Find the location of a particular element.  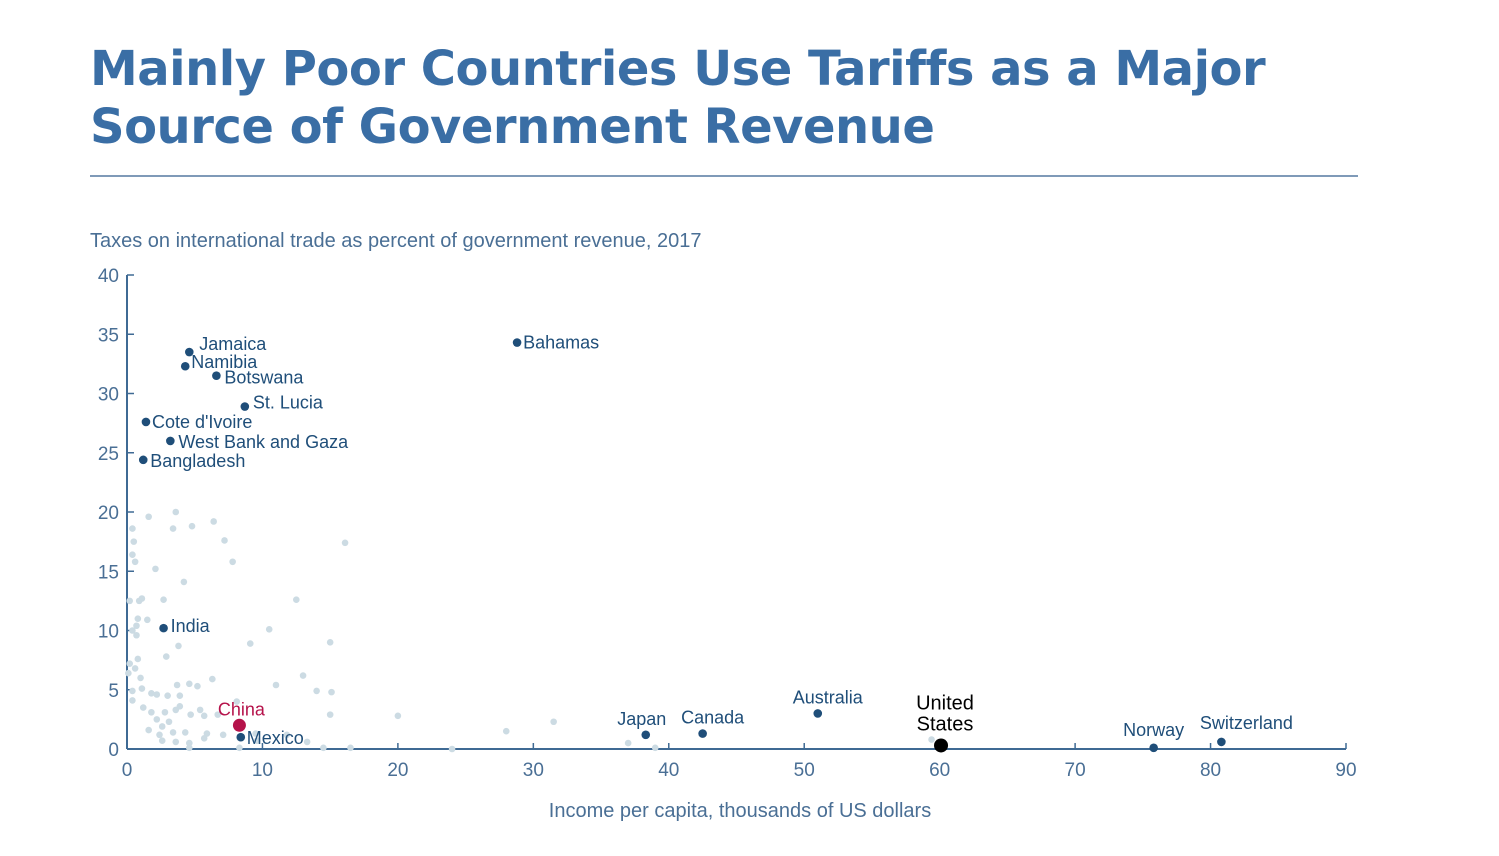

point-label-norway: Norway is located at coordinates (1153, 730).